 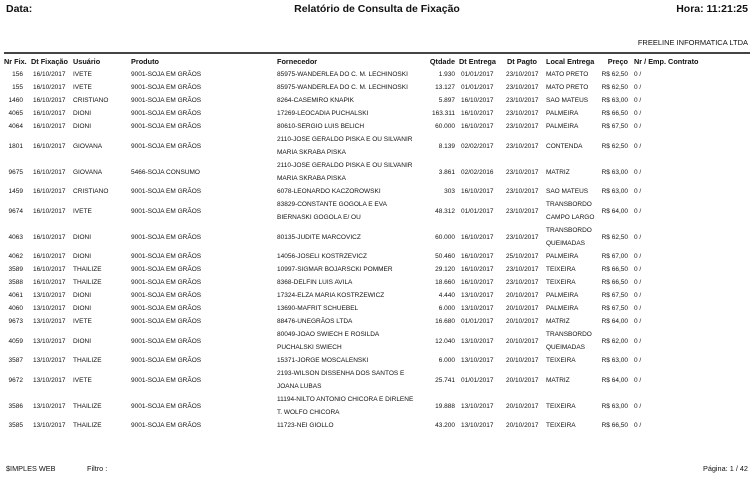 I want to click on cell-local-entrega-text: SAO MATEUS, so click(x=567, y=100).